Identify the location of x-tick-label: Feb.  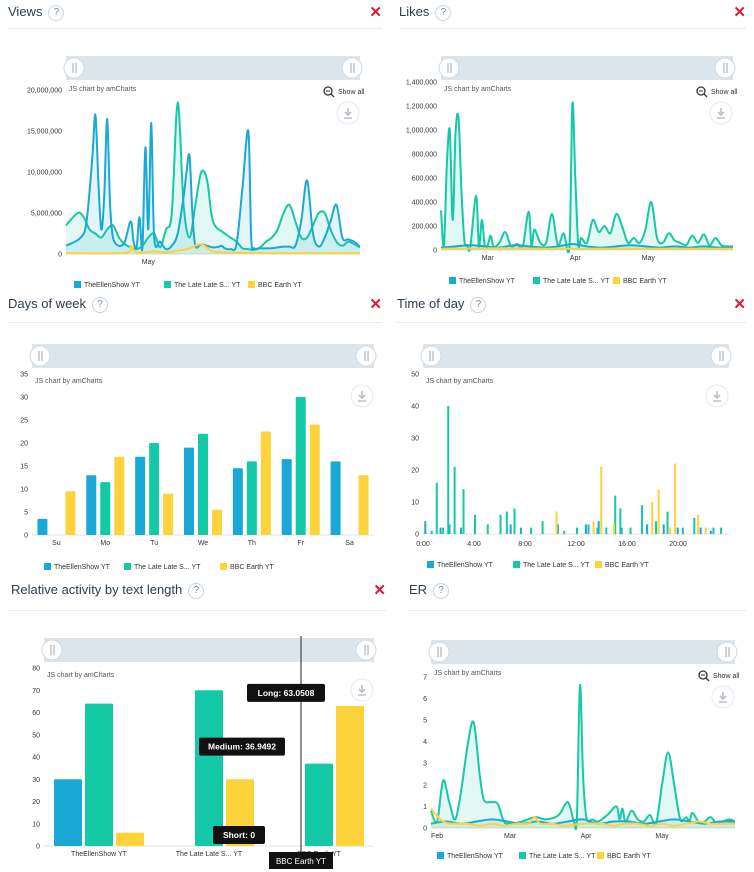
(437, 836).